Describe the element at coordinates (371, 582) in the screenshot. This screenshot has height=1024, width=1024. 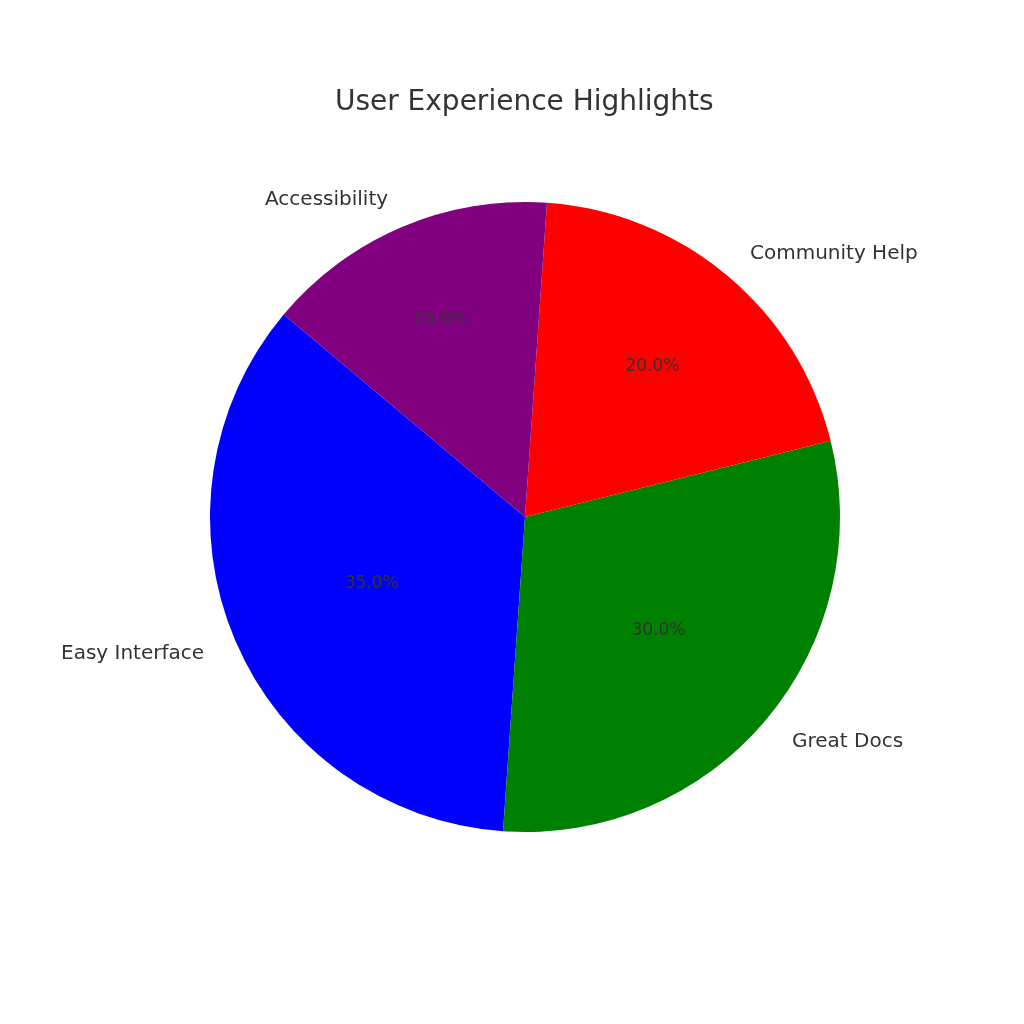
I see `data-label: 35.0%` at that location.